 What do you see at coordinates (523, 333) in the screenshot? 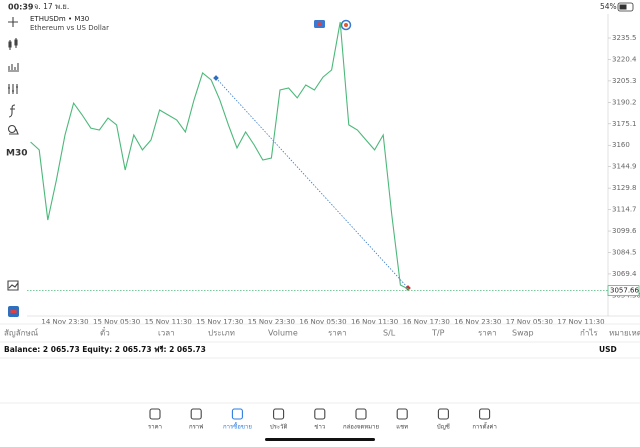
I see `column-header: Swap` at bounding box center [523, 333].